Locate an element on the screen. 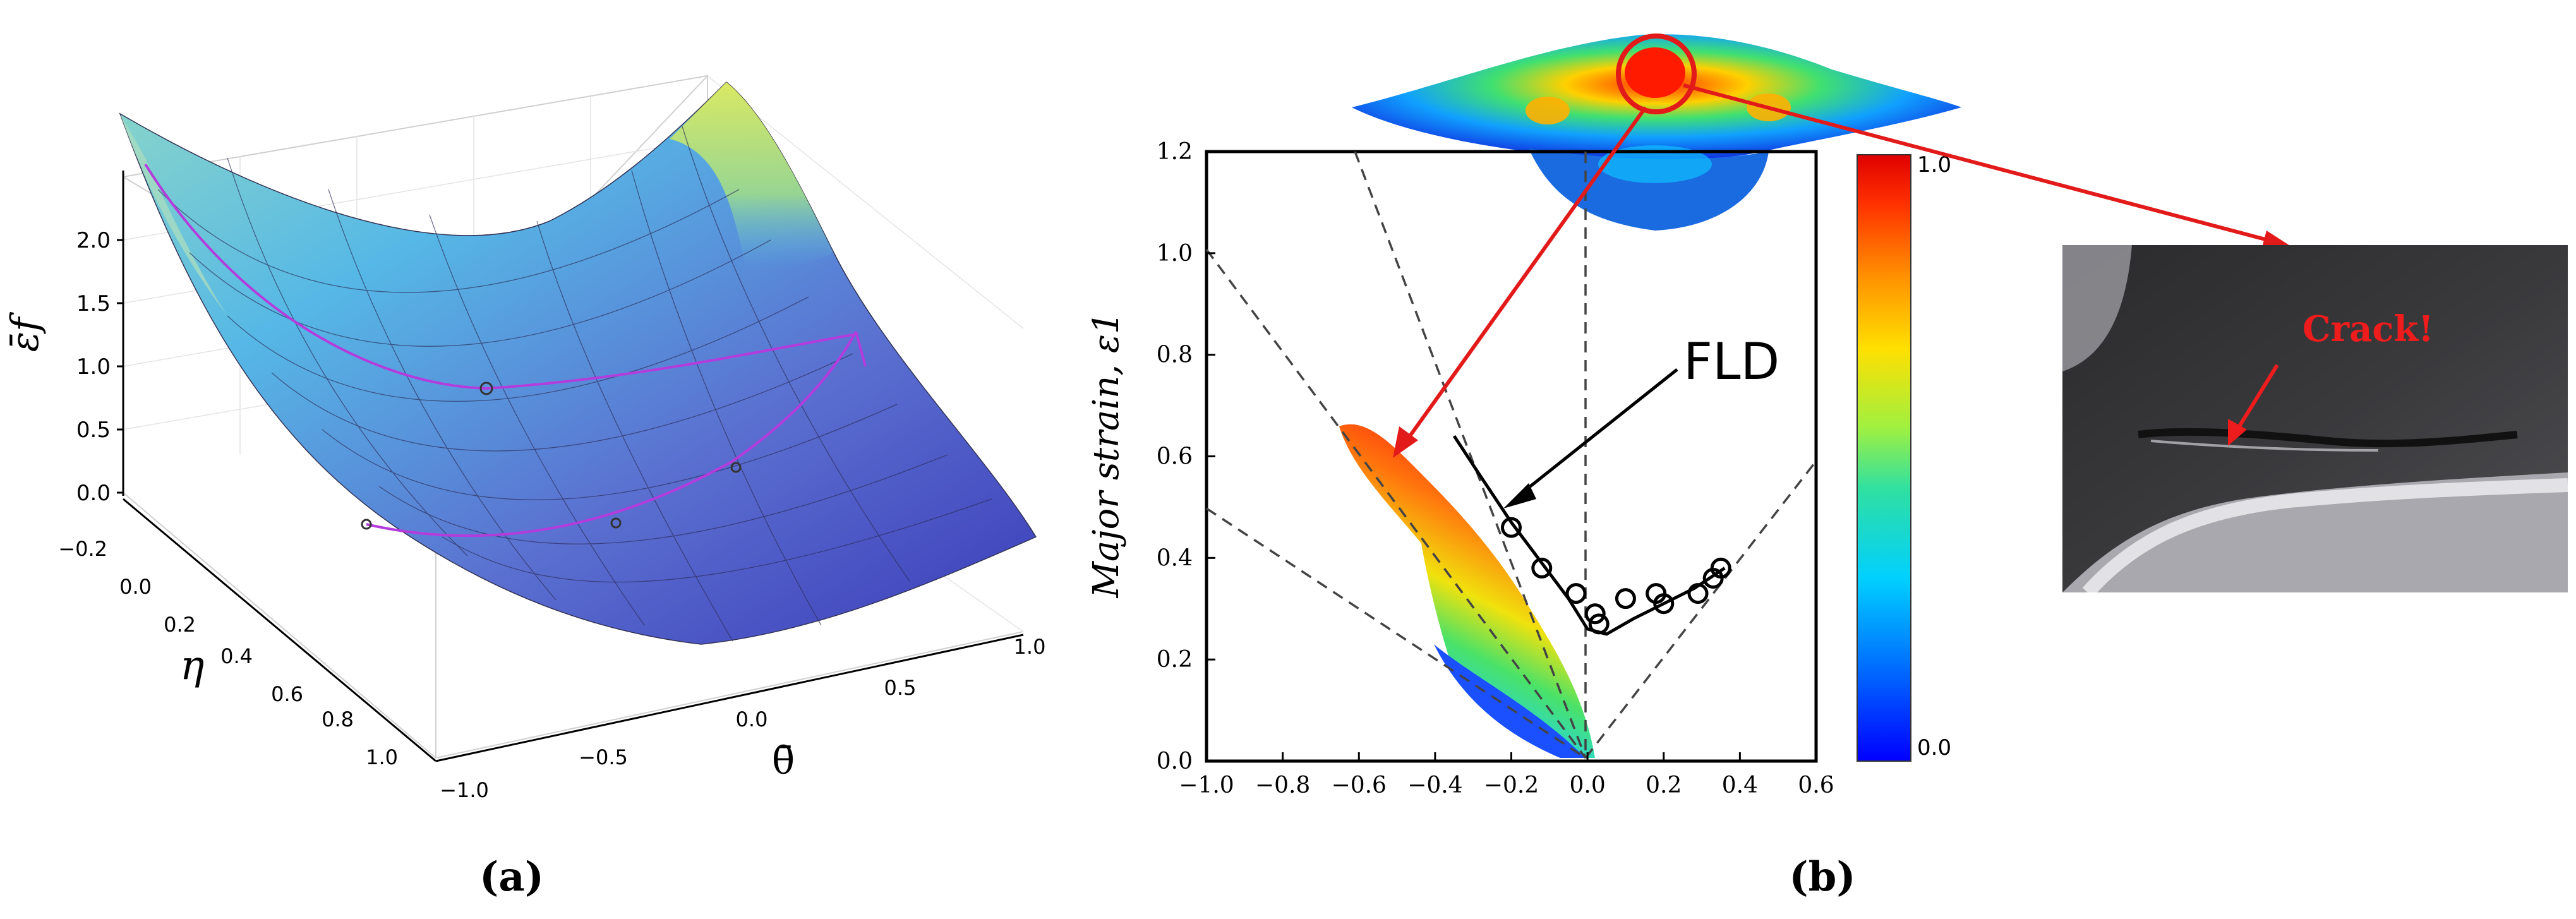 This screenshot has width=2576, height=919. y-tick-label-2: 0.4 is located at coordinates (1175, 558).